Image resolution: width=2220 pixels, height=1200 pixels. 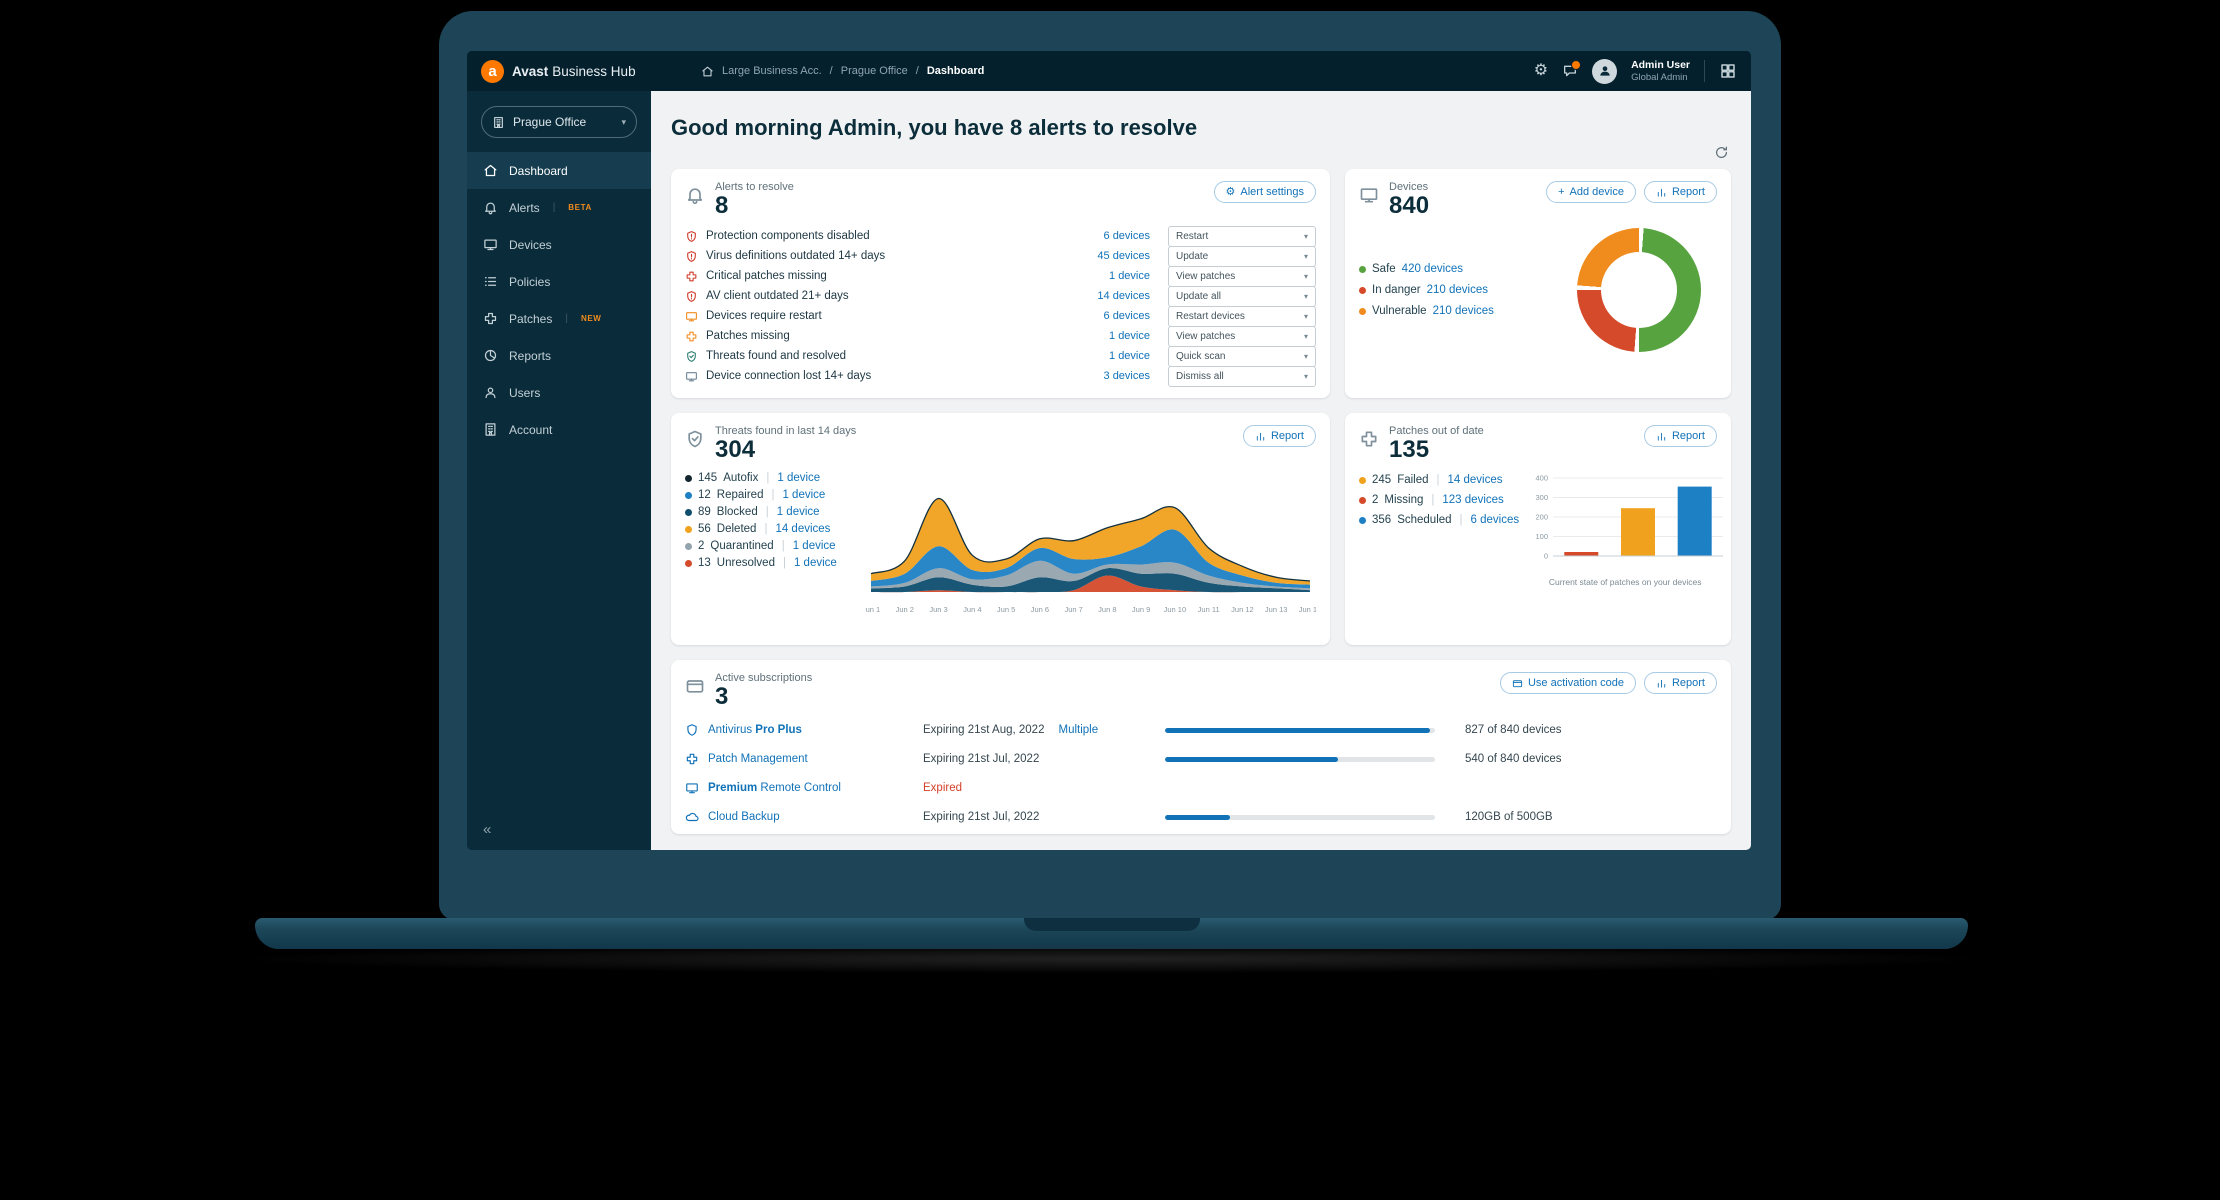 I want to click on list-icon, so click(x=490, y=281).